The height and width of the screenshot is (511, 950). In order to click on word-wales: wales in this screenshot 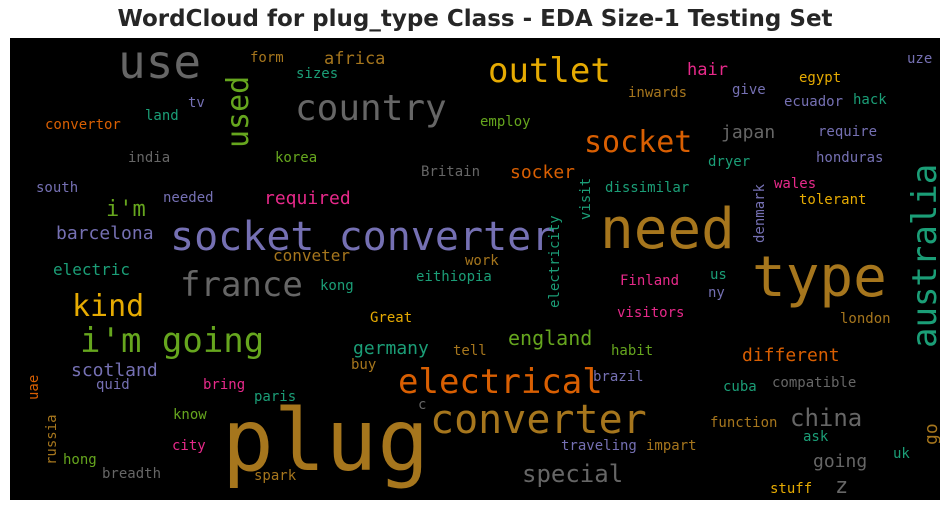, I will do `click(795, 184)`.